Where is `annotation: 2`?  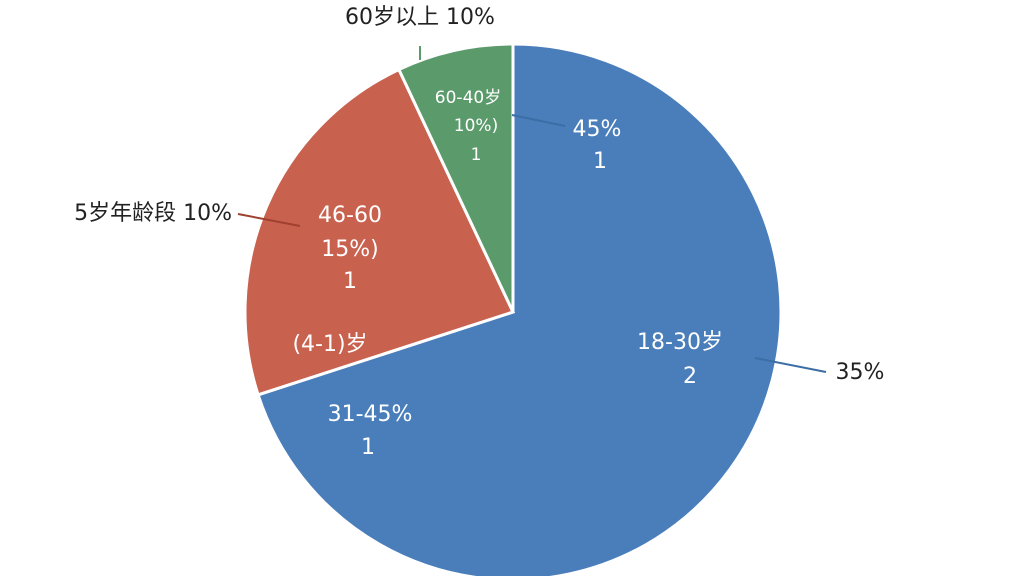 annotation: 2 is located at coordinates (690, 376).